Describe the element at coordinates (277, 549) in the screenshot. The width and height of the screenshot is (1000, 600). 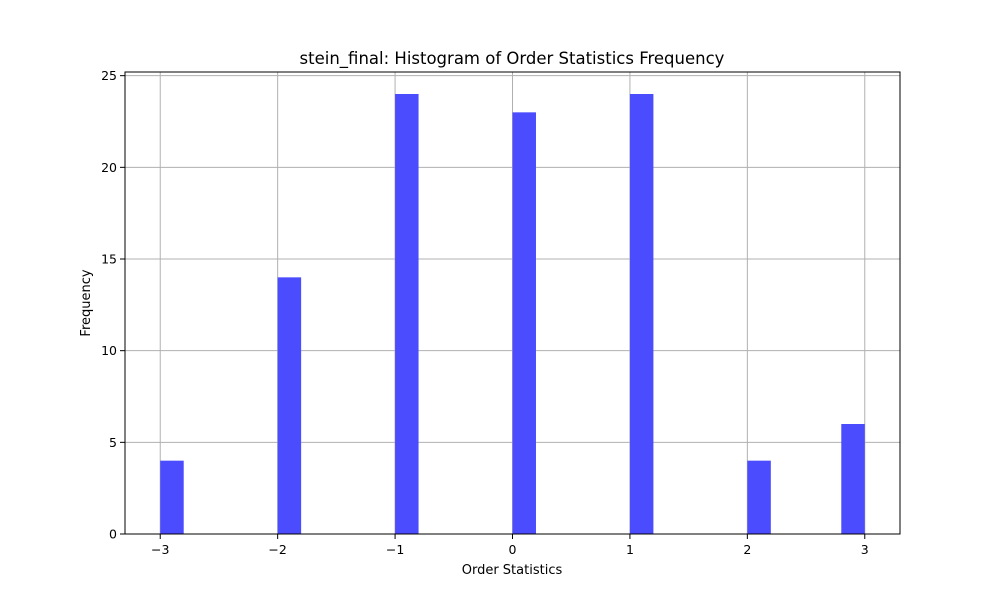
I see `x-tick-label: −2` at that location.